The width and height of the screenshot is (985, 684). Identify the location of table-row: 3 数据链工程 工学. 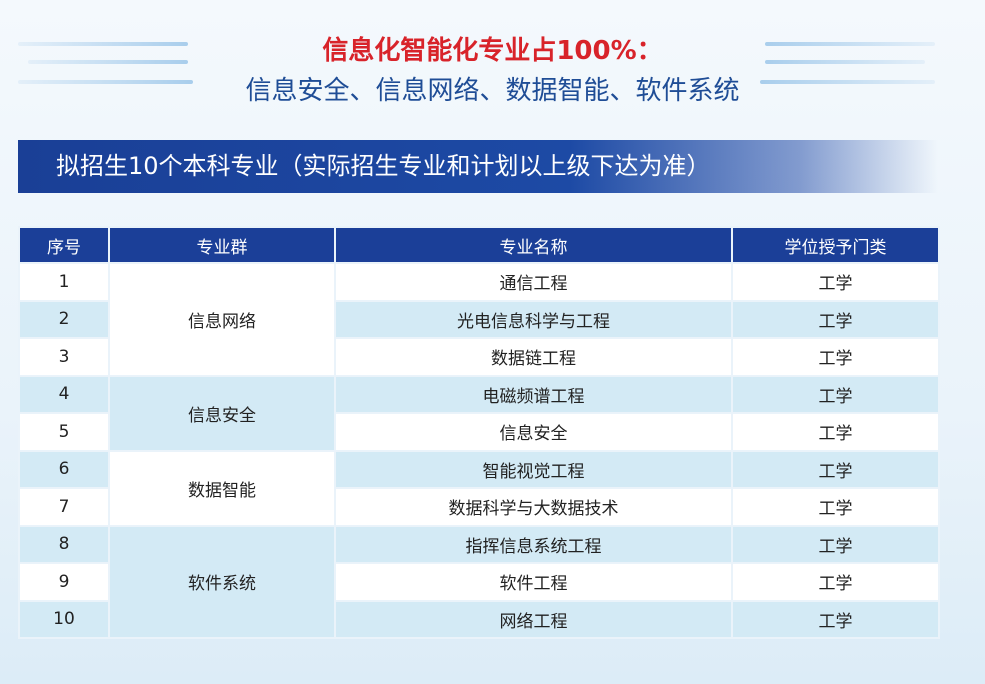
(479, 357).